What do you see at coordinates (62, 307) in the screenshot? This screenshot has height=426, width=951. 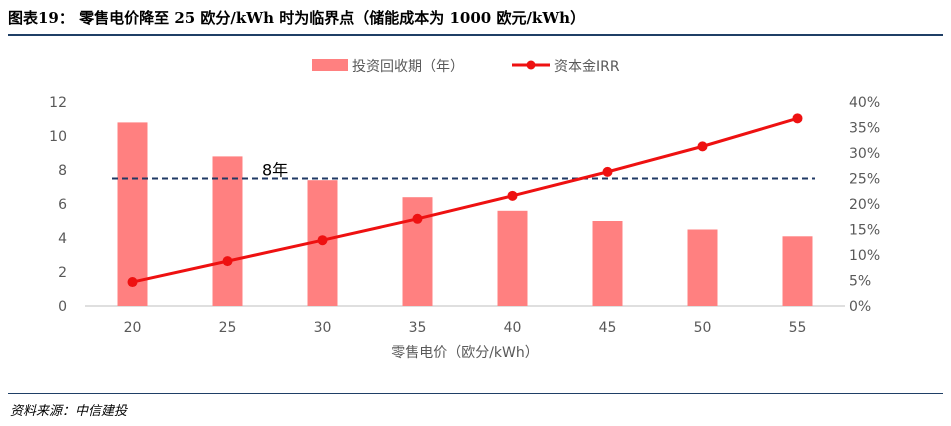 I see `y-left-tick-label: 0` at bounding box center [62, 307].